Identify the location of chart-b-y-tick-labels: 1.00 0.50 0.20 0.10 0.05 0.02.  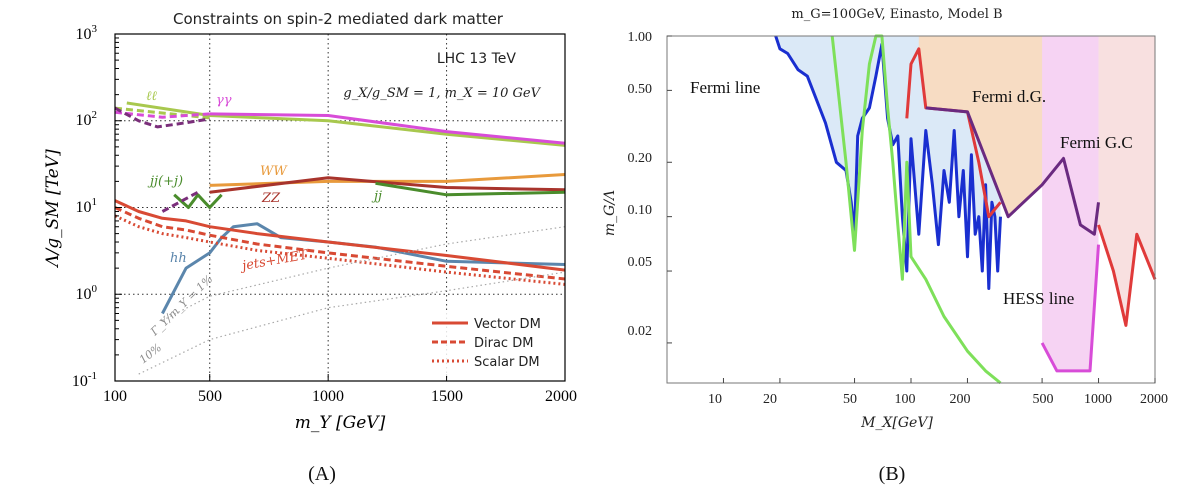
(640, 184).